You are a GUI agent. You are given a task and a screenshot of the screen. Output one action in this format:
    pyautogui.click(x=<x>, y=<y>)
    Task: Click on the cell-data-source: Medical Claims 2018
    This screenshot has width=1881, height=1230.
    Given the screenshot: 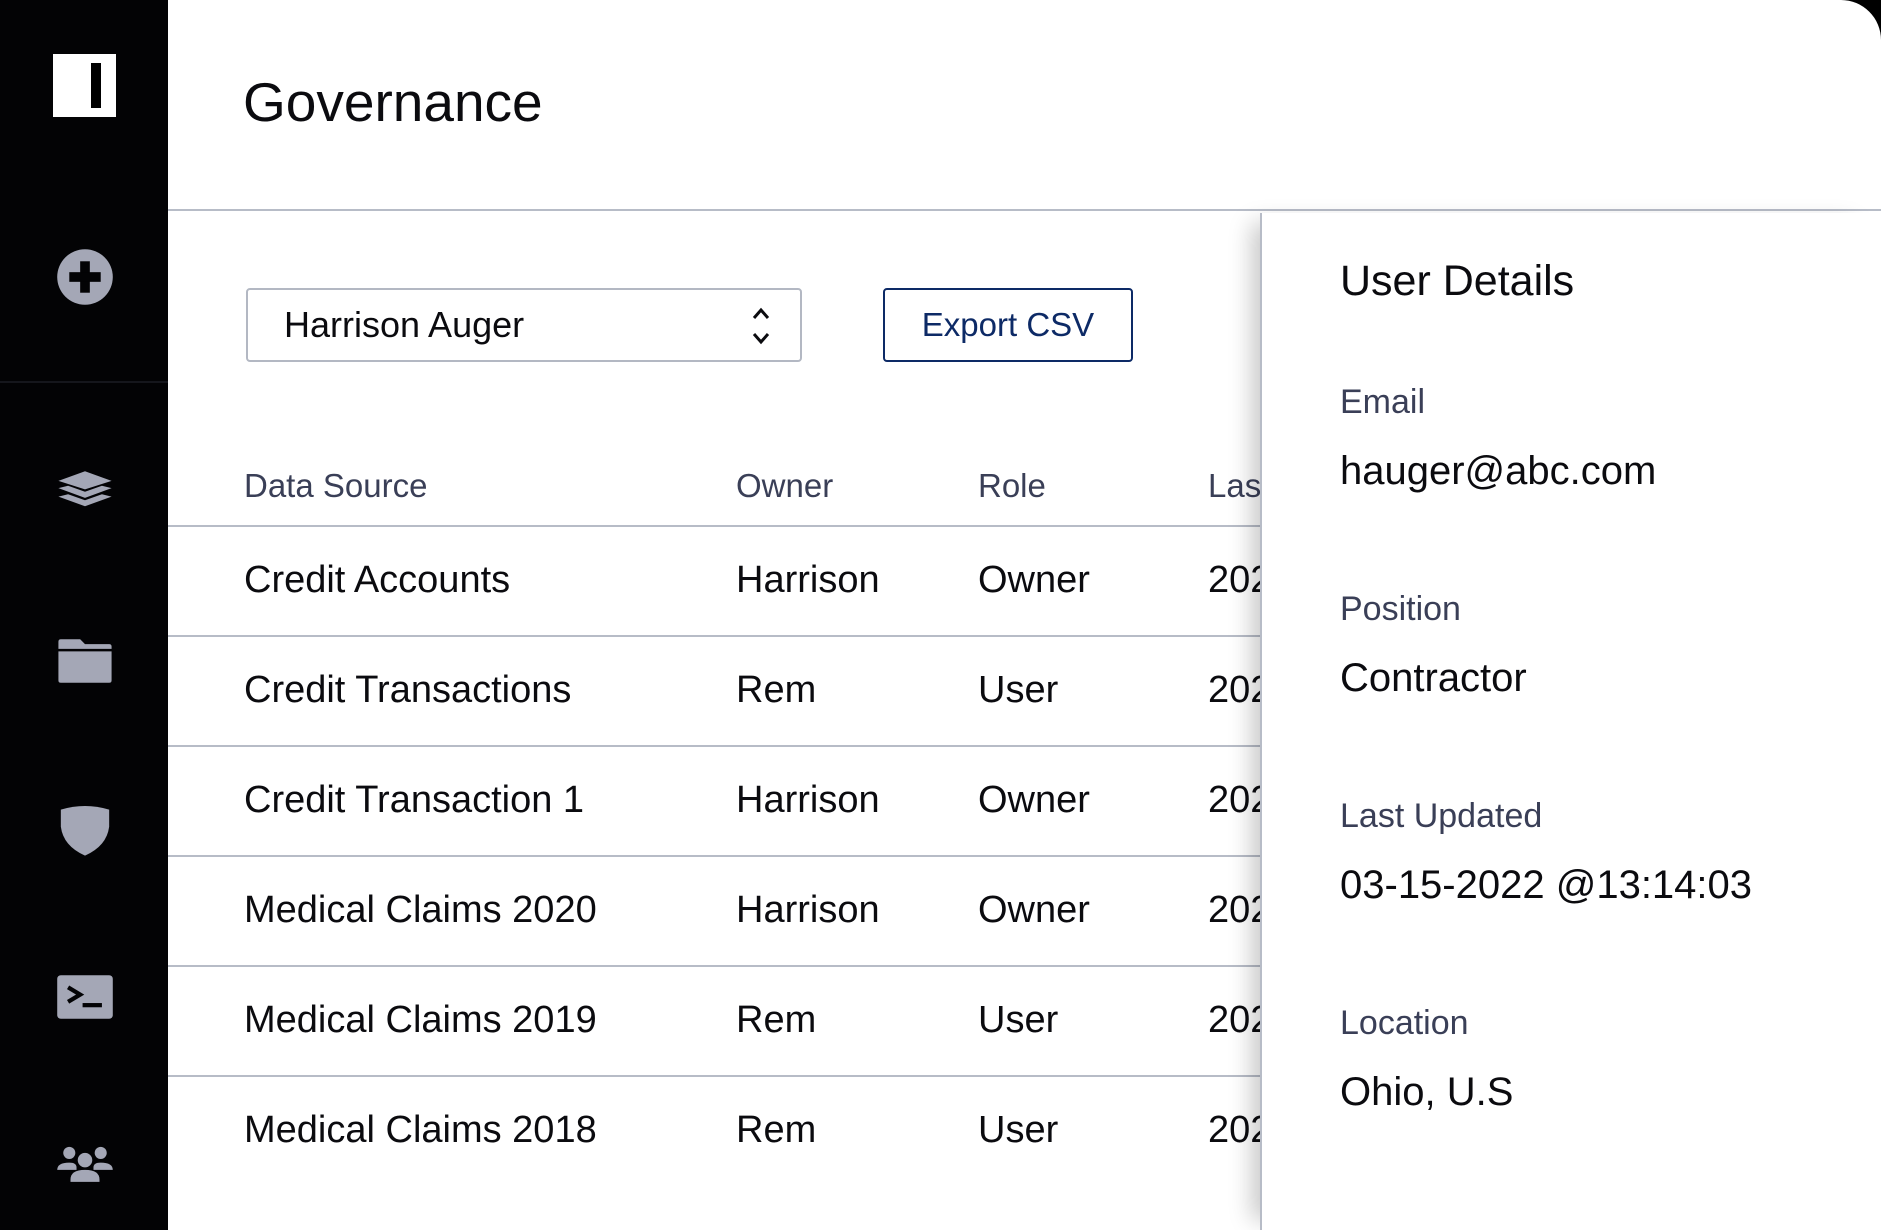 What is the action you would take?
    pyautogui.click(x=420, y=1130)
    